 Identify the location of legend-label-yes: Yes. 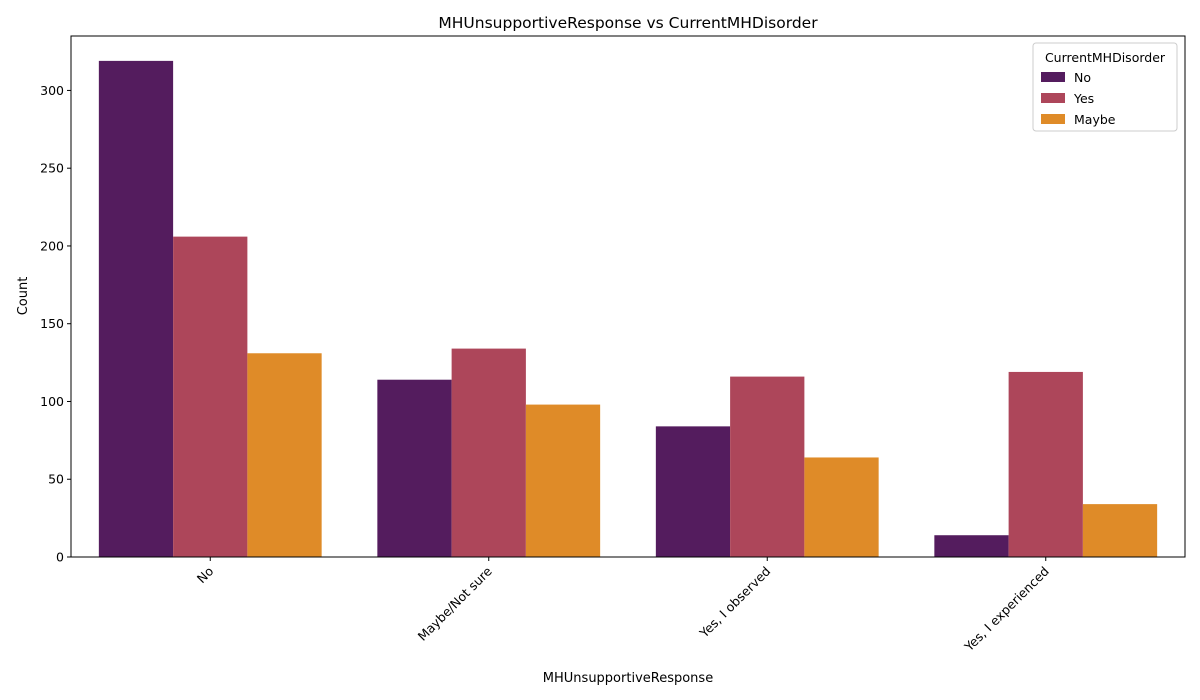
(1083, 98).